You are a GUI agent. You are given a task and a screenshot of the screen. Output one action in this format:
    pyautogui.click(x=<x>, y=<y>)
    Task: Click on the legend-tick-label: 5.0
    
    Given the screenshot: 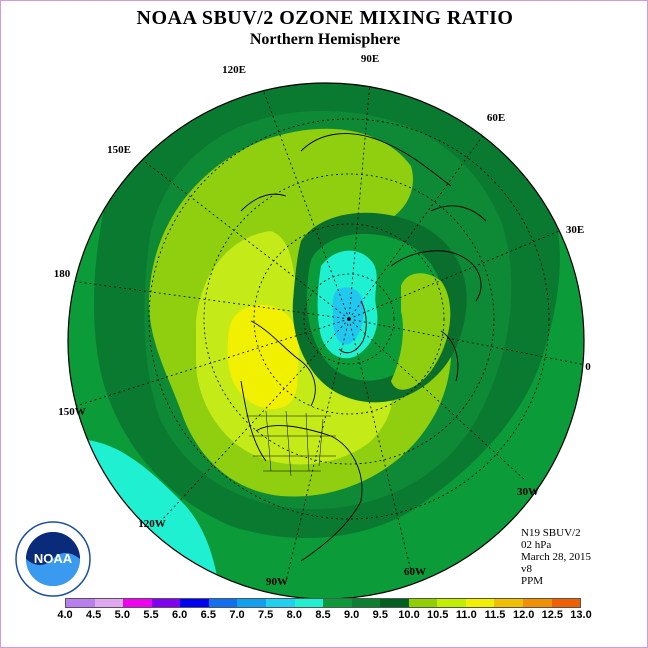 What is the action you would take?
    pyautogui.click(x=122, y=615)
    